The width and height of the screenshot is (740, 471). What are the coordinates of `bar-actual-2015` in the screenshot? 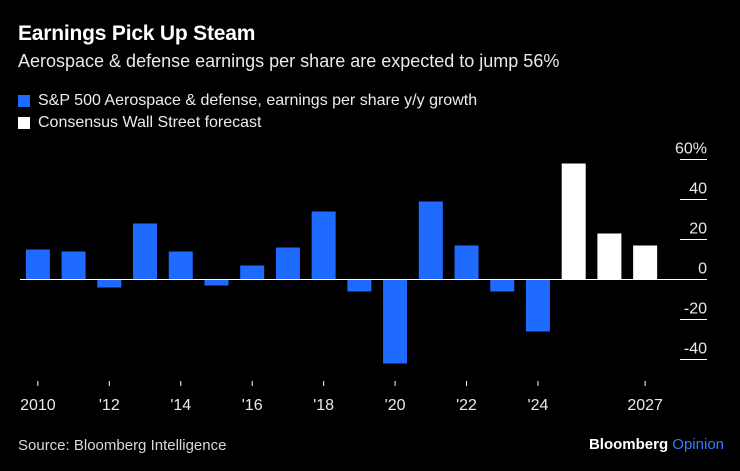 It's located at (216, 282).